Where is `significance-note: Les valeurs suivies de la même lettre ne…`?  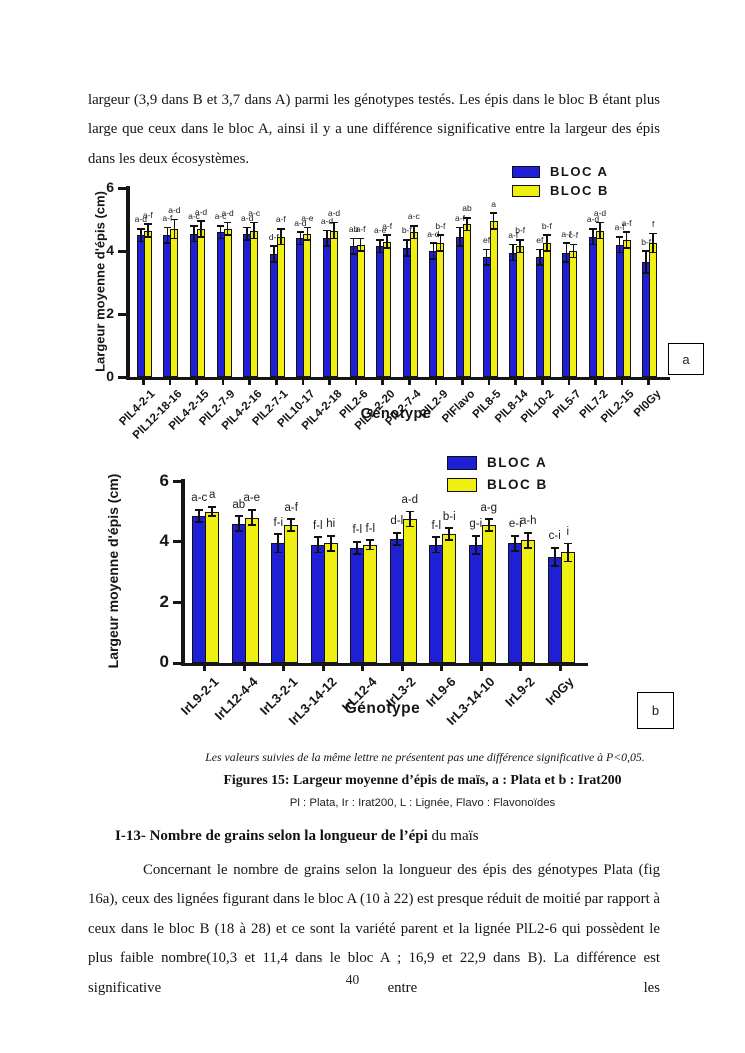
significance-note: Les valeurs suivies de la même lettre ne… is located at coordinates (425, 757).